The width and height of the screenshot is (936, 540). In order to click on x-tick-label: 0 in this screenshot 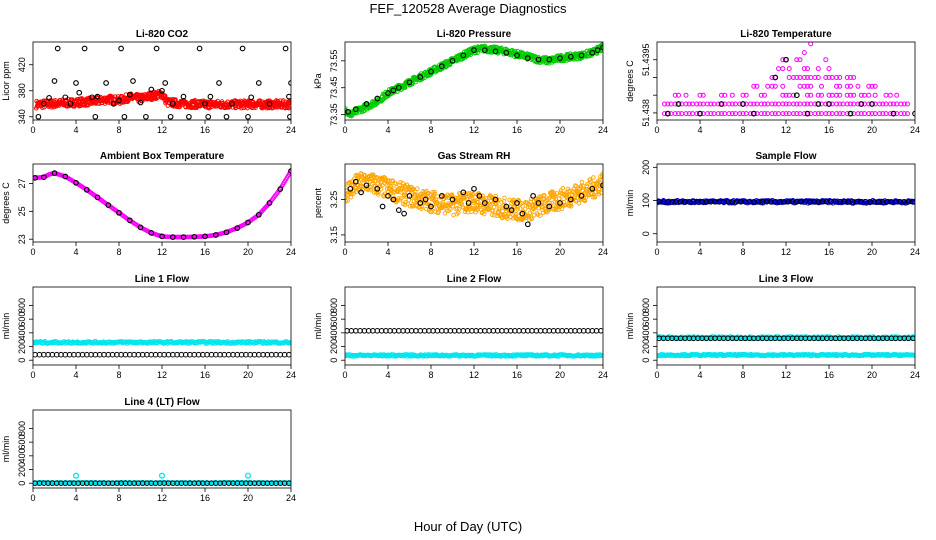, I will do `click(344, 130)`.